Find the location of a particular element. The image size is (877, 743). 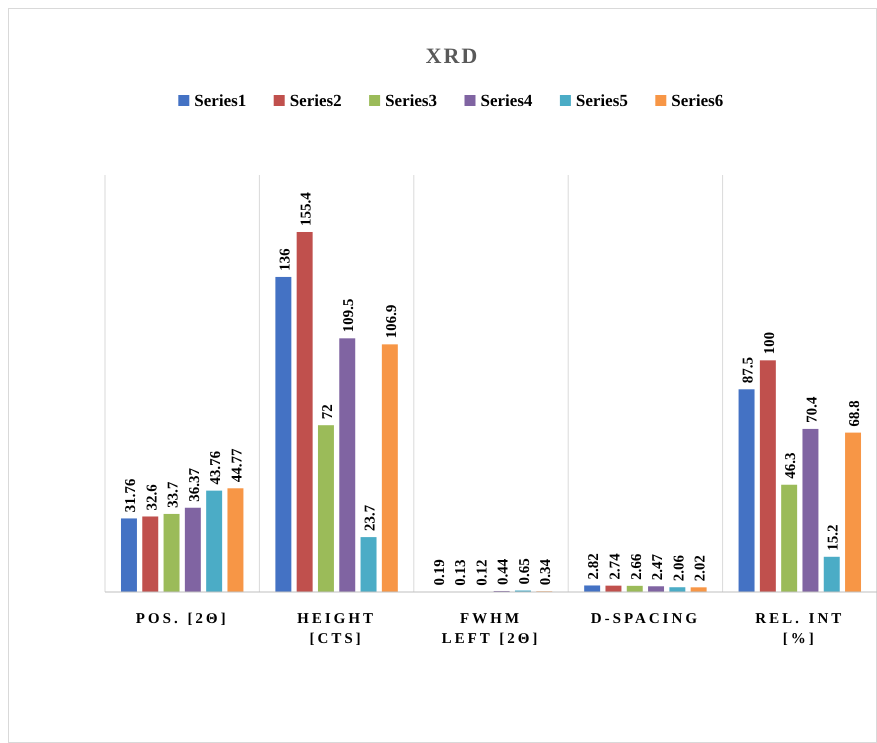

data-label: 136 is located at coordinates (285, 259).